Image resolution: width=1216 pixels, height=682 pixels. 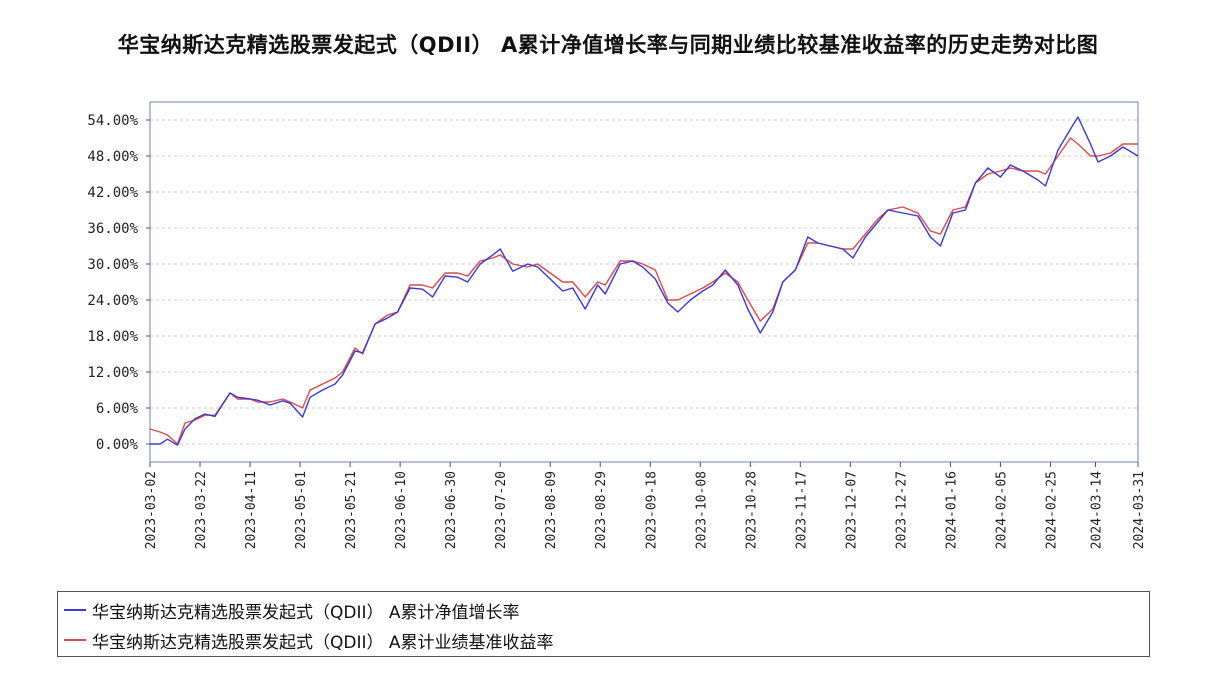 I want to click on x-tick-label: 2023-10-28, so click(x=751, y=510).